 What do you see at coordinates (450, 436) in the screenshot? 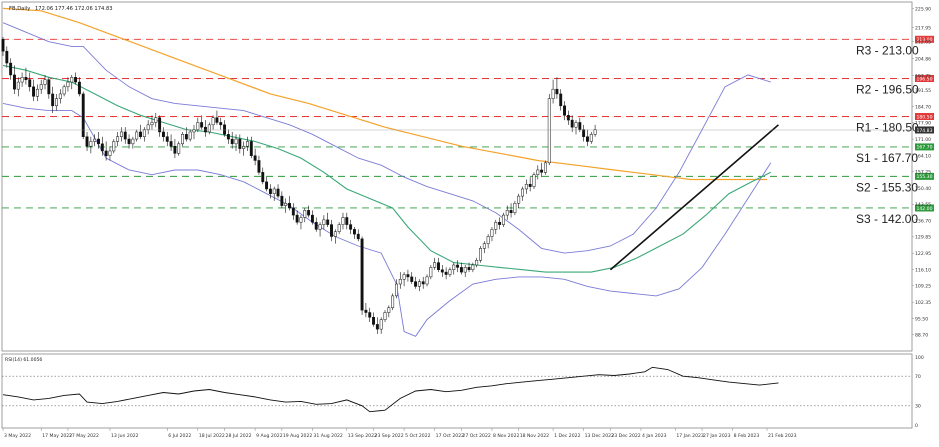
I see `x-tick-label: 17 Oct 2022` at bounding box center [450, 436].